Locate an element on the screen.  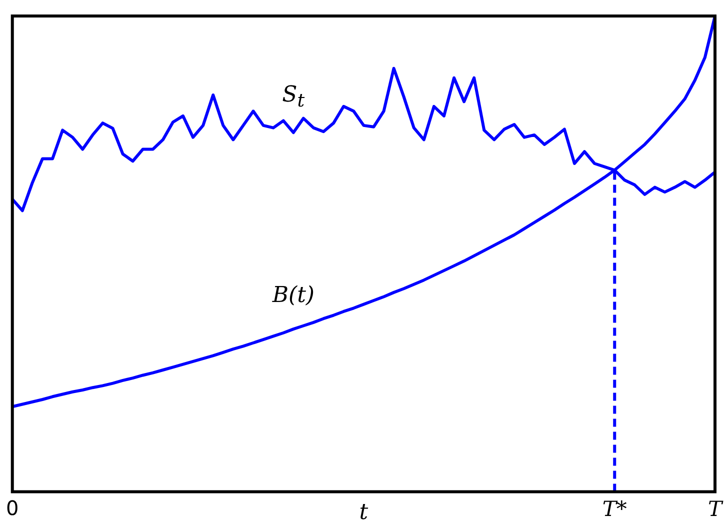
series-label: B(t) is located at coordinates (293, 295).